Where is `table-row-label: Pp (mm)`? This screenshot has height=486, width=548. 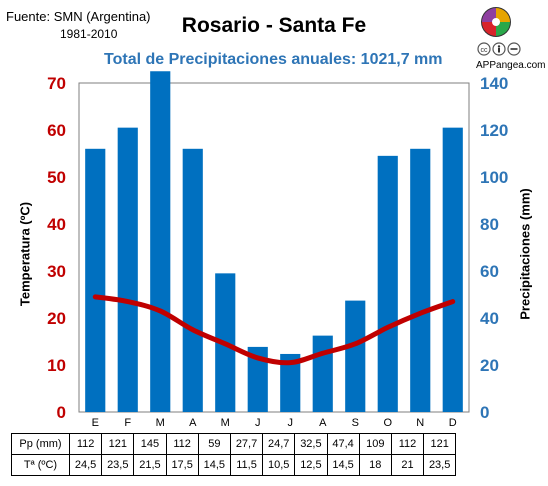 table-row-label: Pp (mm) is located at coordinates (40, 444).